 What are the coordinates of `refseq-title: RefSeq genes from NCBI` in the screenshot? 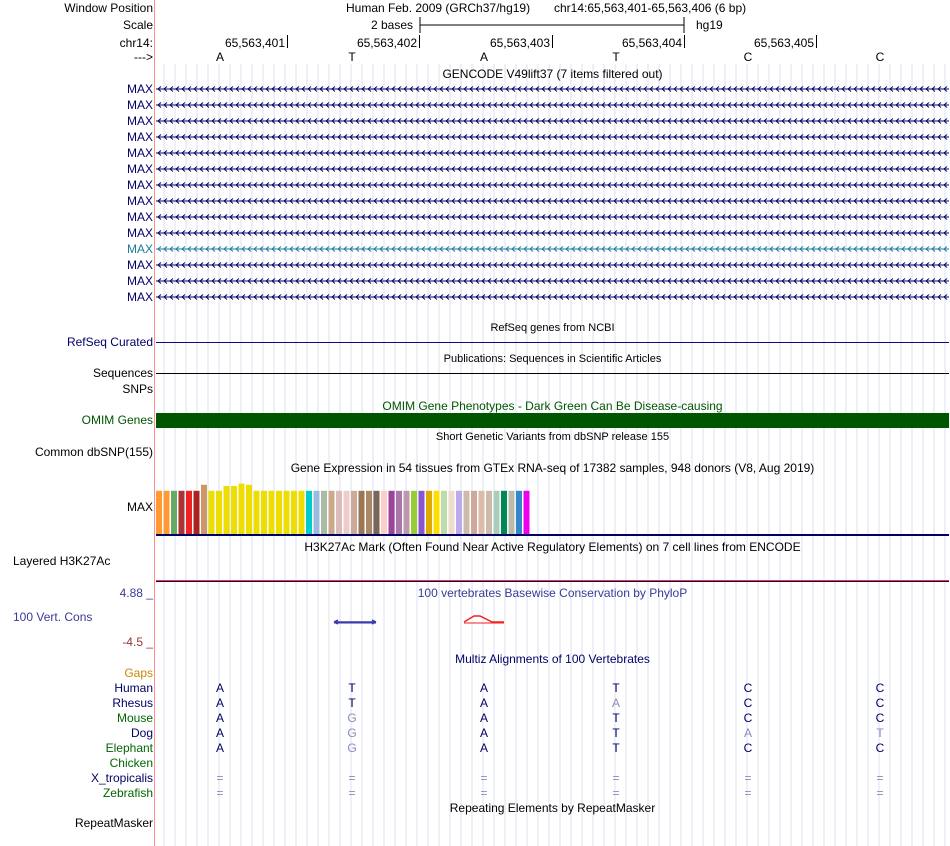 It's located at (552, 328).